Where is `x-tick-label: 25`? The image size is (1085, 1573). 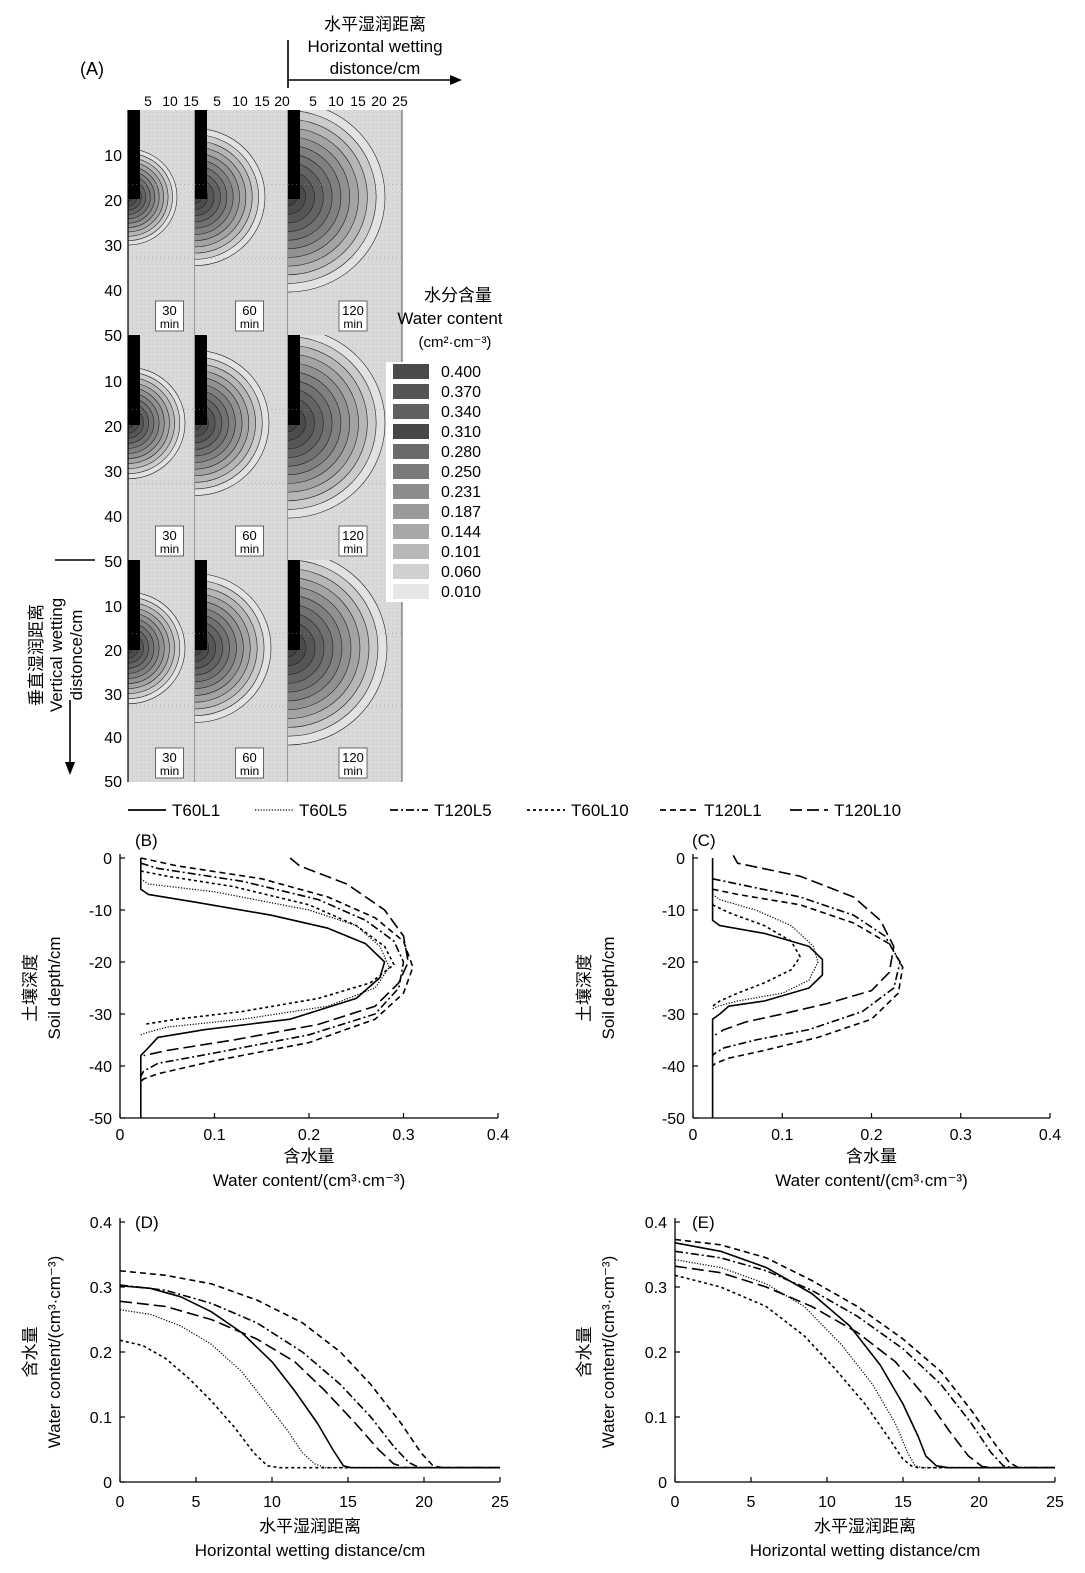 x-tick-label: 25 is located at coordinates (1055, 1502).